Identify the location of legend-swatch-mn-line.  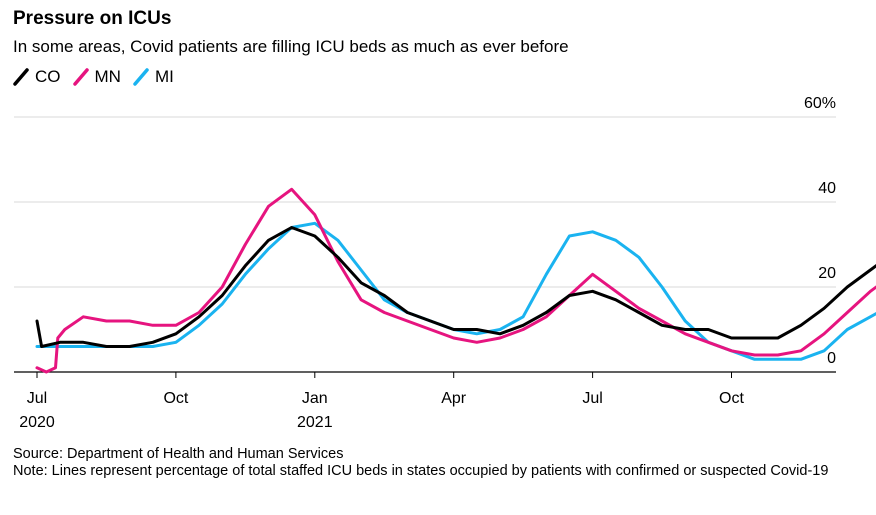
(80, 77).